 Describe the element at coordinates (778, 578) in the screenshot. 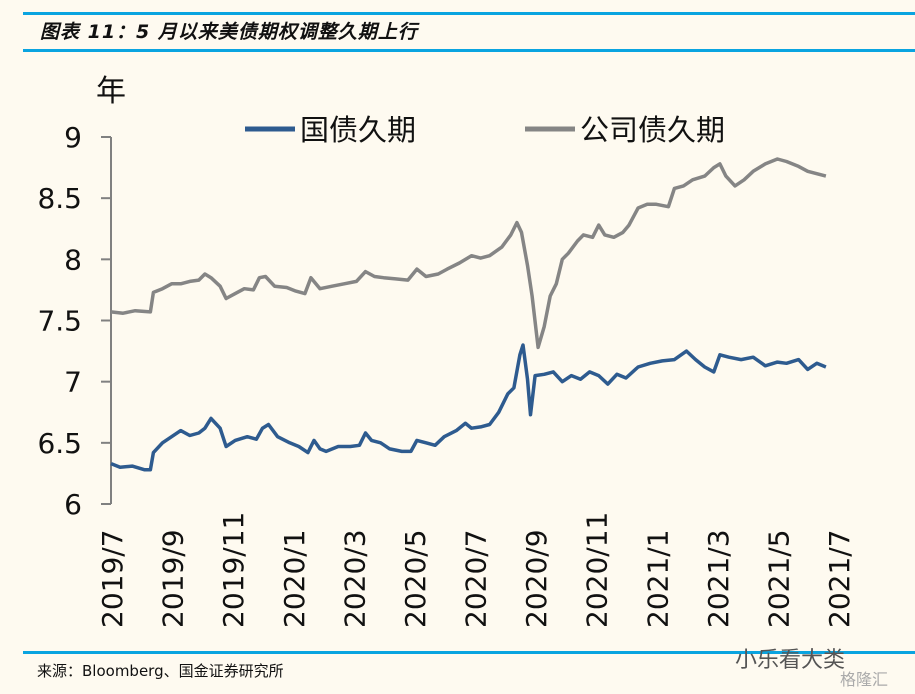

I see `x-tick-label: 2021/5` at that location.